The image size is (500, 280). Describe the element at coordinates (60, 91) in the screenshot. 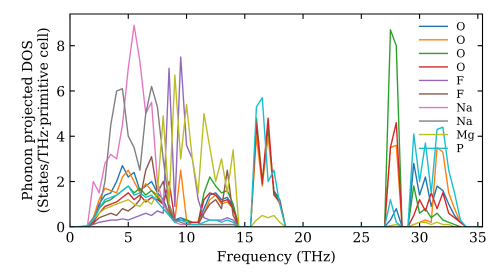

I see `y-tick-label: 6` at that location.